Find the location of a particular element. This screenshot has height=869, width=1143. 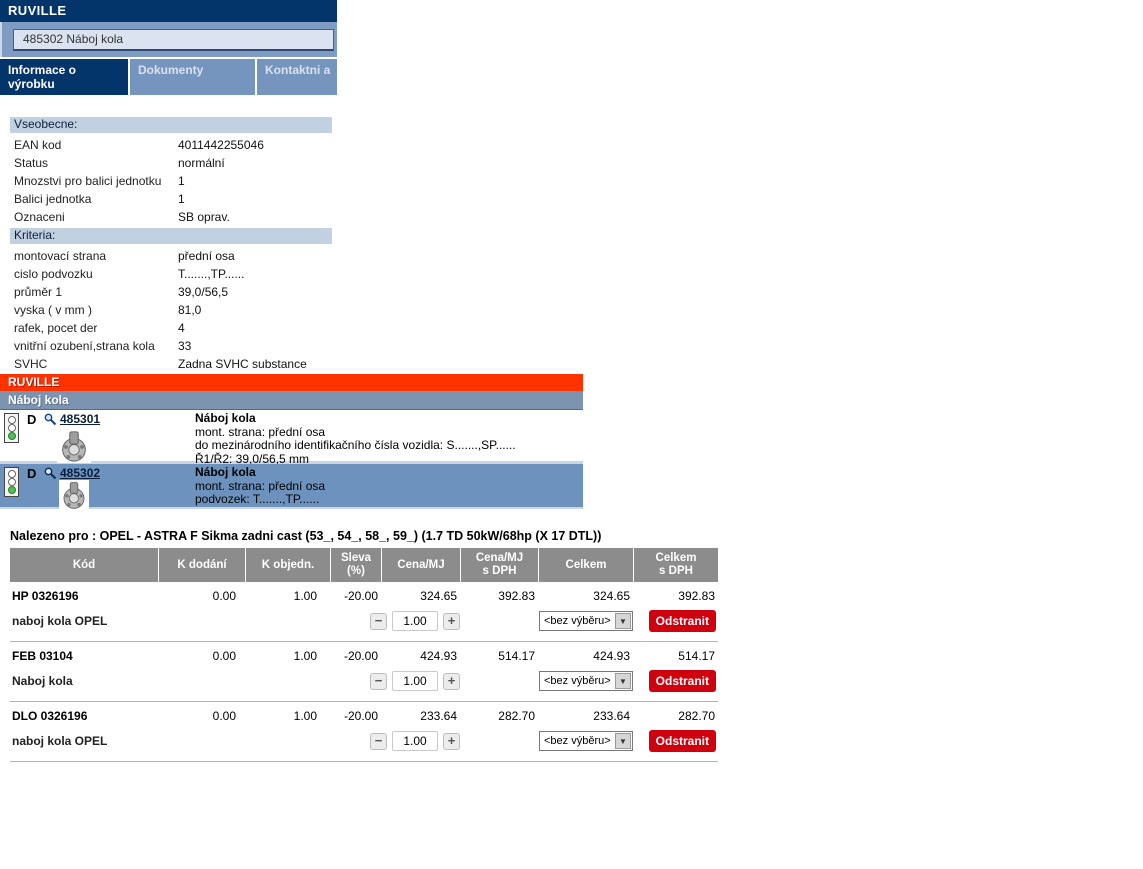

detail-row: Status normální is located at coordinates (171, 163).